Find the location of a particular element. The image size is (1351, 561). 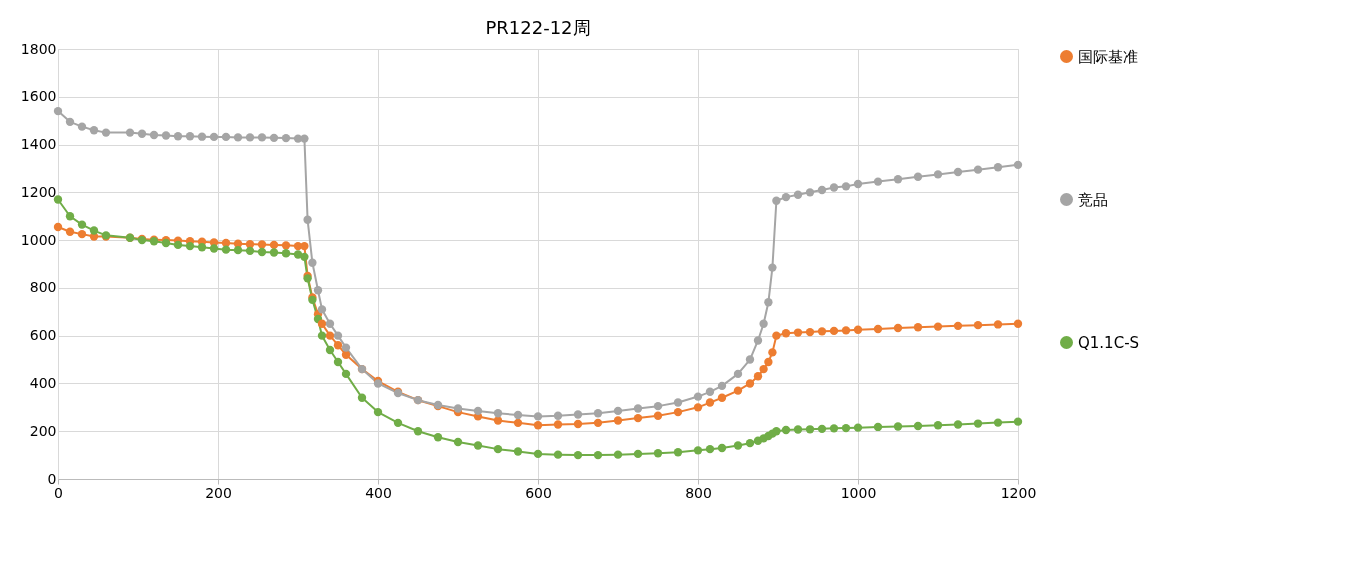

y-tick-label: 400 is located at coordinates (43, 382).